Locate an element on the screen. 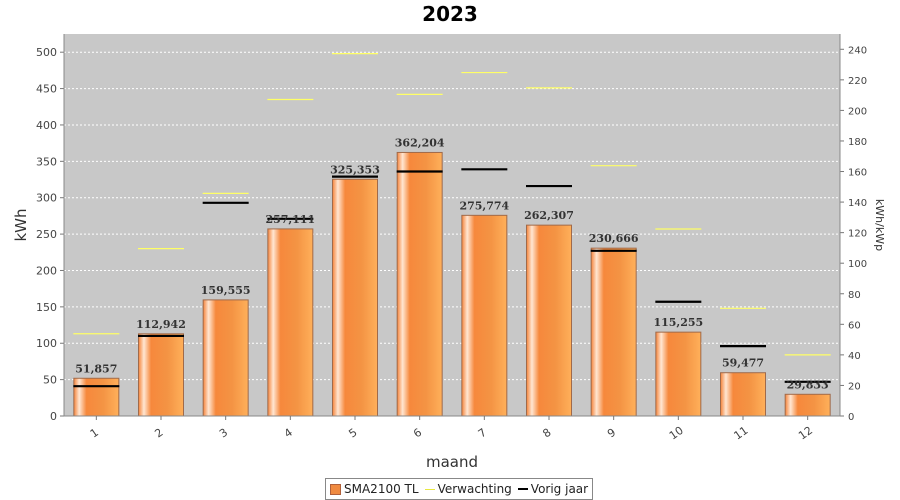  y-tick-label: 450 is located at coordinates (46, 89).